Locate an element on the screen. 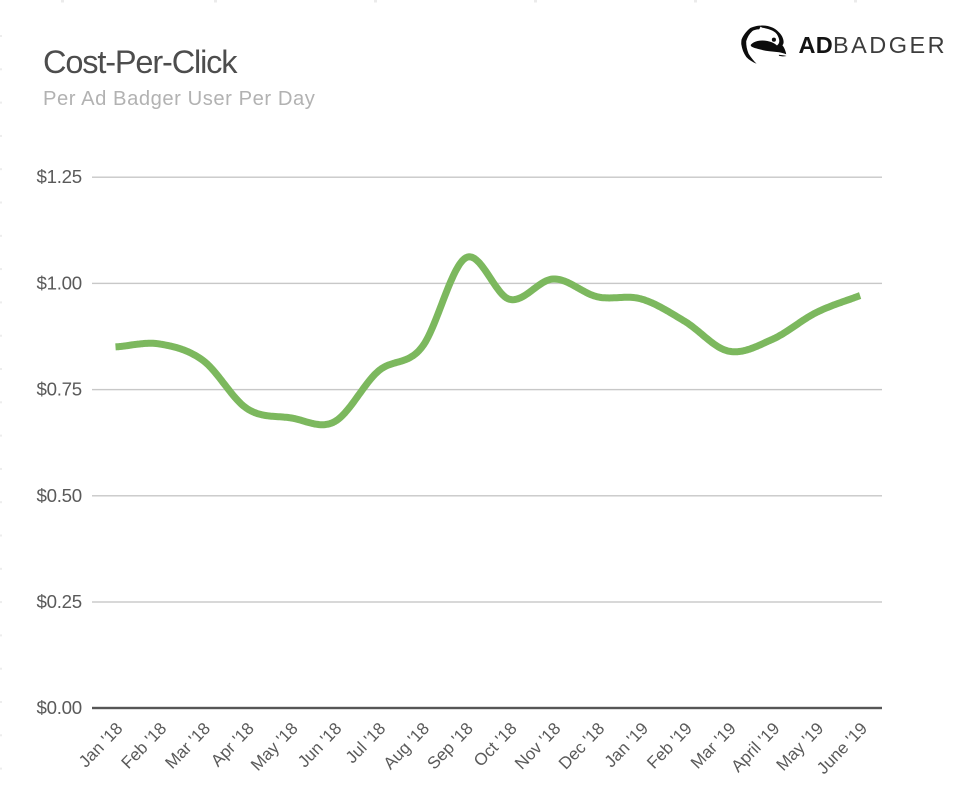 Image resolution: width=958 pixels, height=798 pixels. svg-text: $0.00 is located at coordinates (59, 707).